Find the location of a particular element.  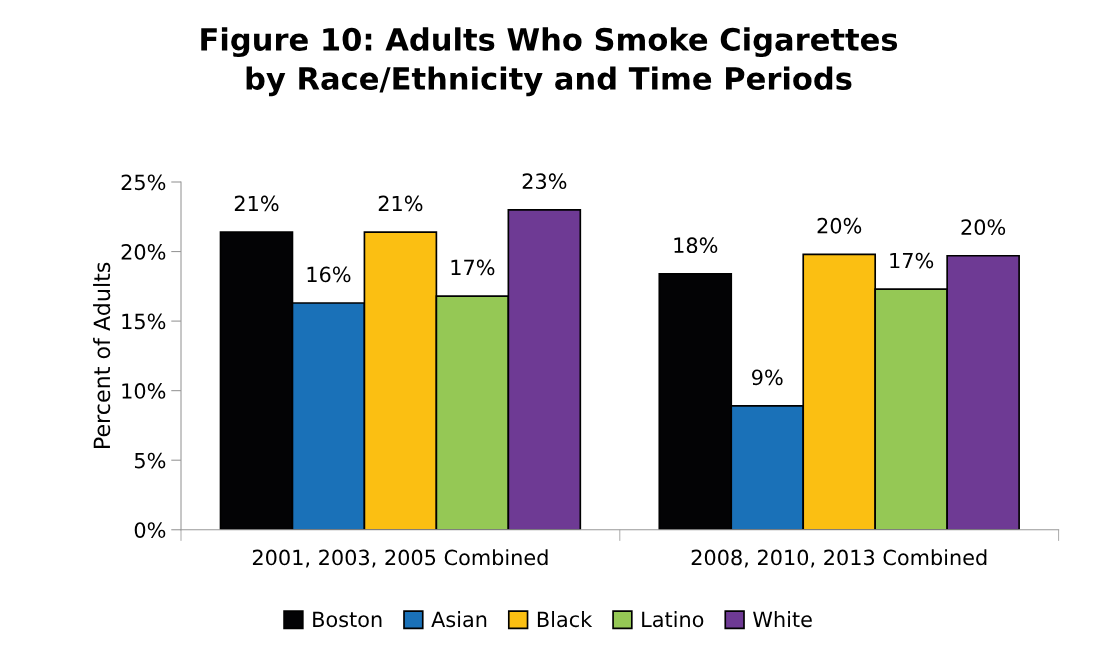

legend-label: Latino is located at coordinates (673, 619).